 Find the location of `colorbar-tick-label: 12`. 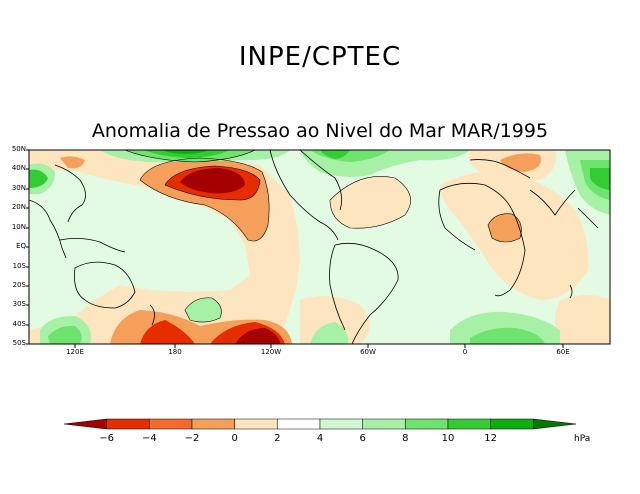

colorbar-tick-label: 12 is located at coordinates (491, 438).